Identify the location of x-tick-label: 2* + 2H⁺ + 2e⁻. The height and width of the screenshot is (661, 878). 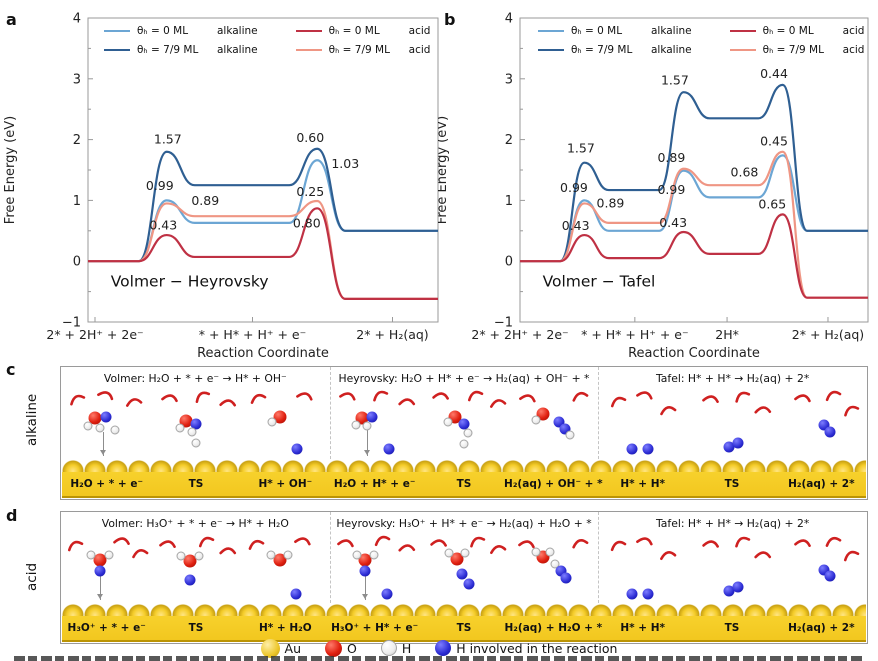
(94, 334).